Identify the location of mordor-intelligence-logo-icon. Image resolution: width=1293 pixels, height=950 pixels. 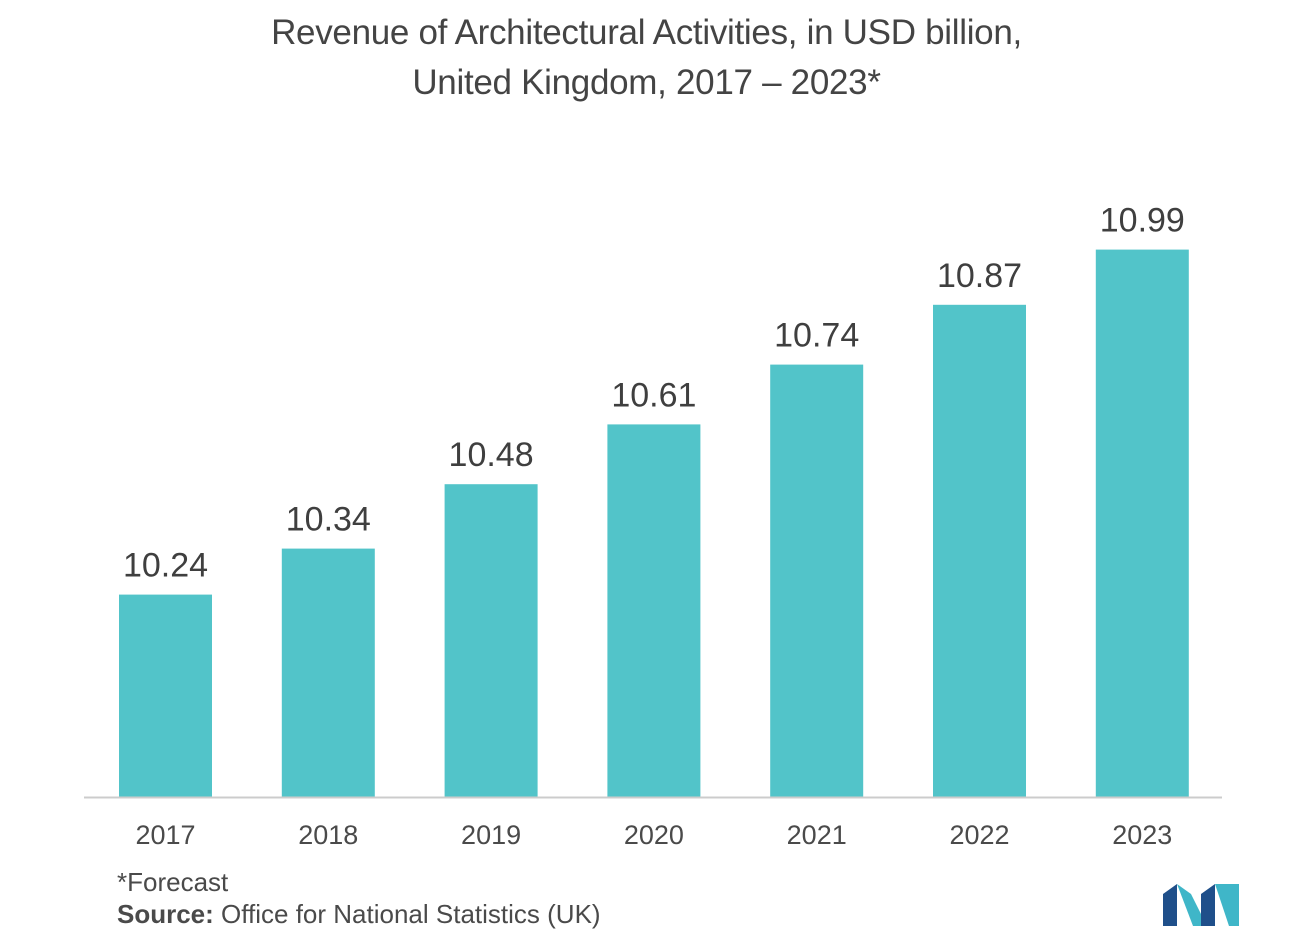
(1201, 905).